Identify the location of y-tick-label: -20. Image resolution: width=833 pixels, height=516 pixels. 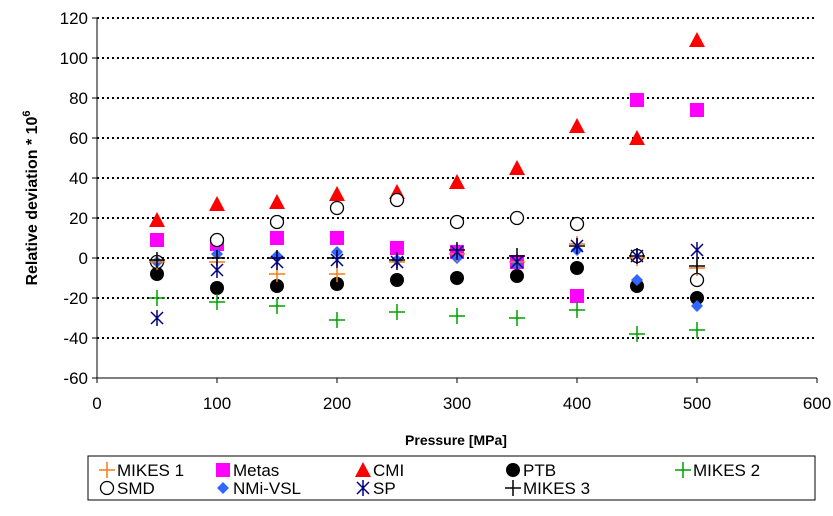
(75, 298).